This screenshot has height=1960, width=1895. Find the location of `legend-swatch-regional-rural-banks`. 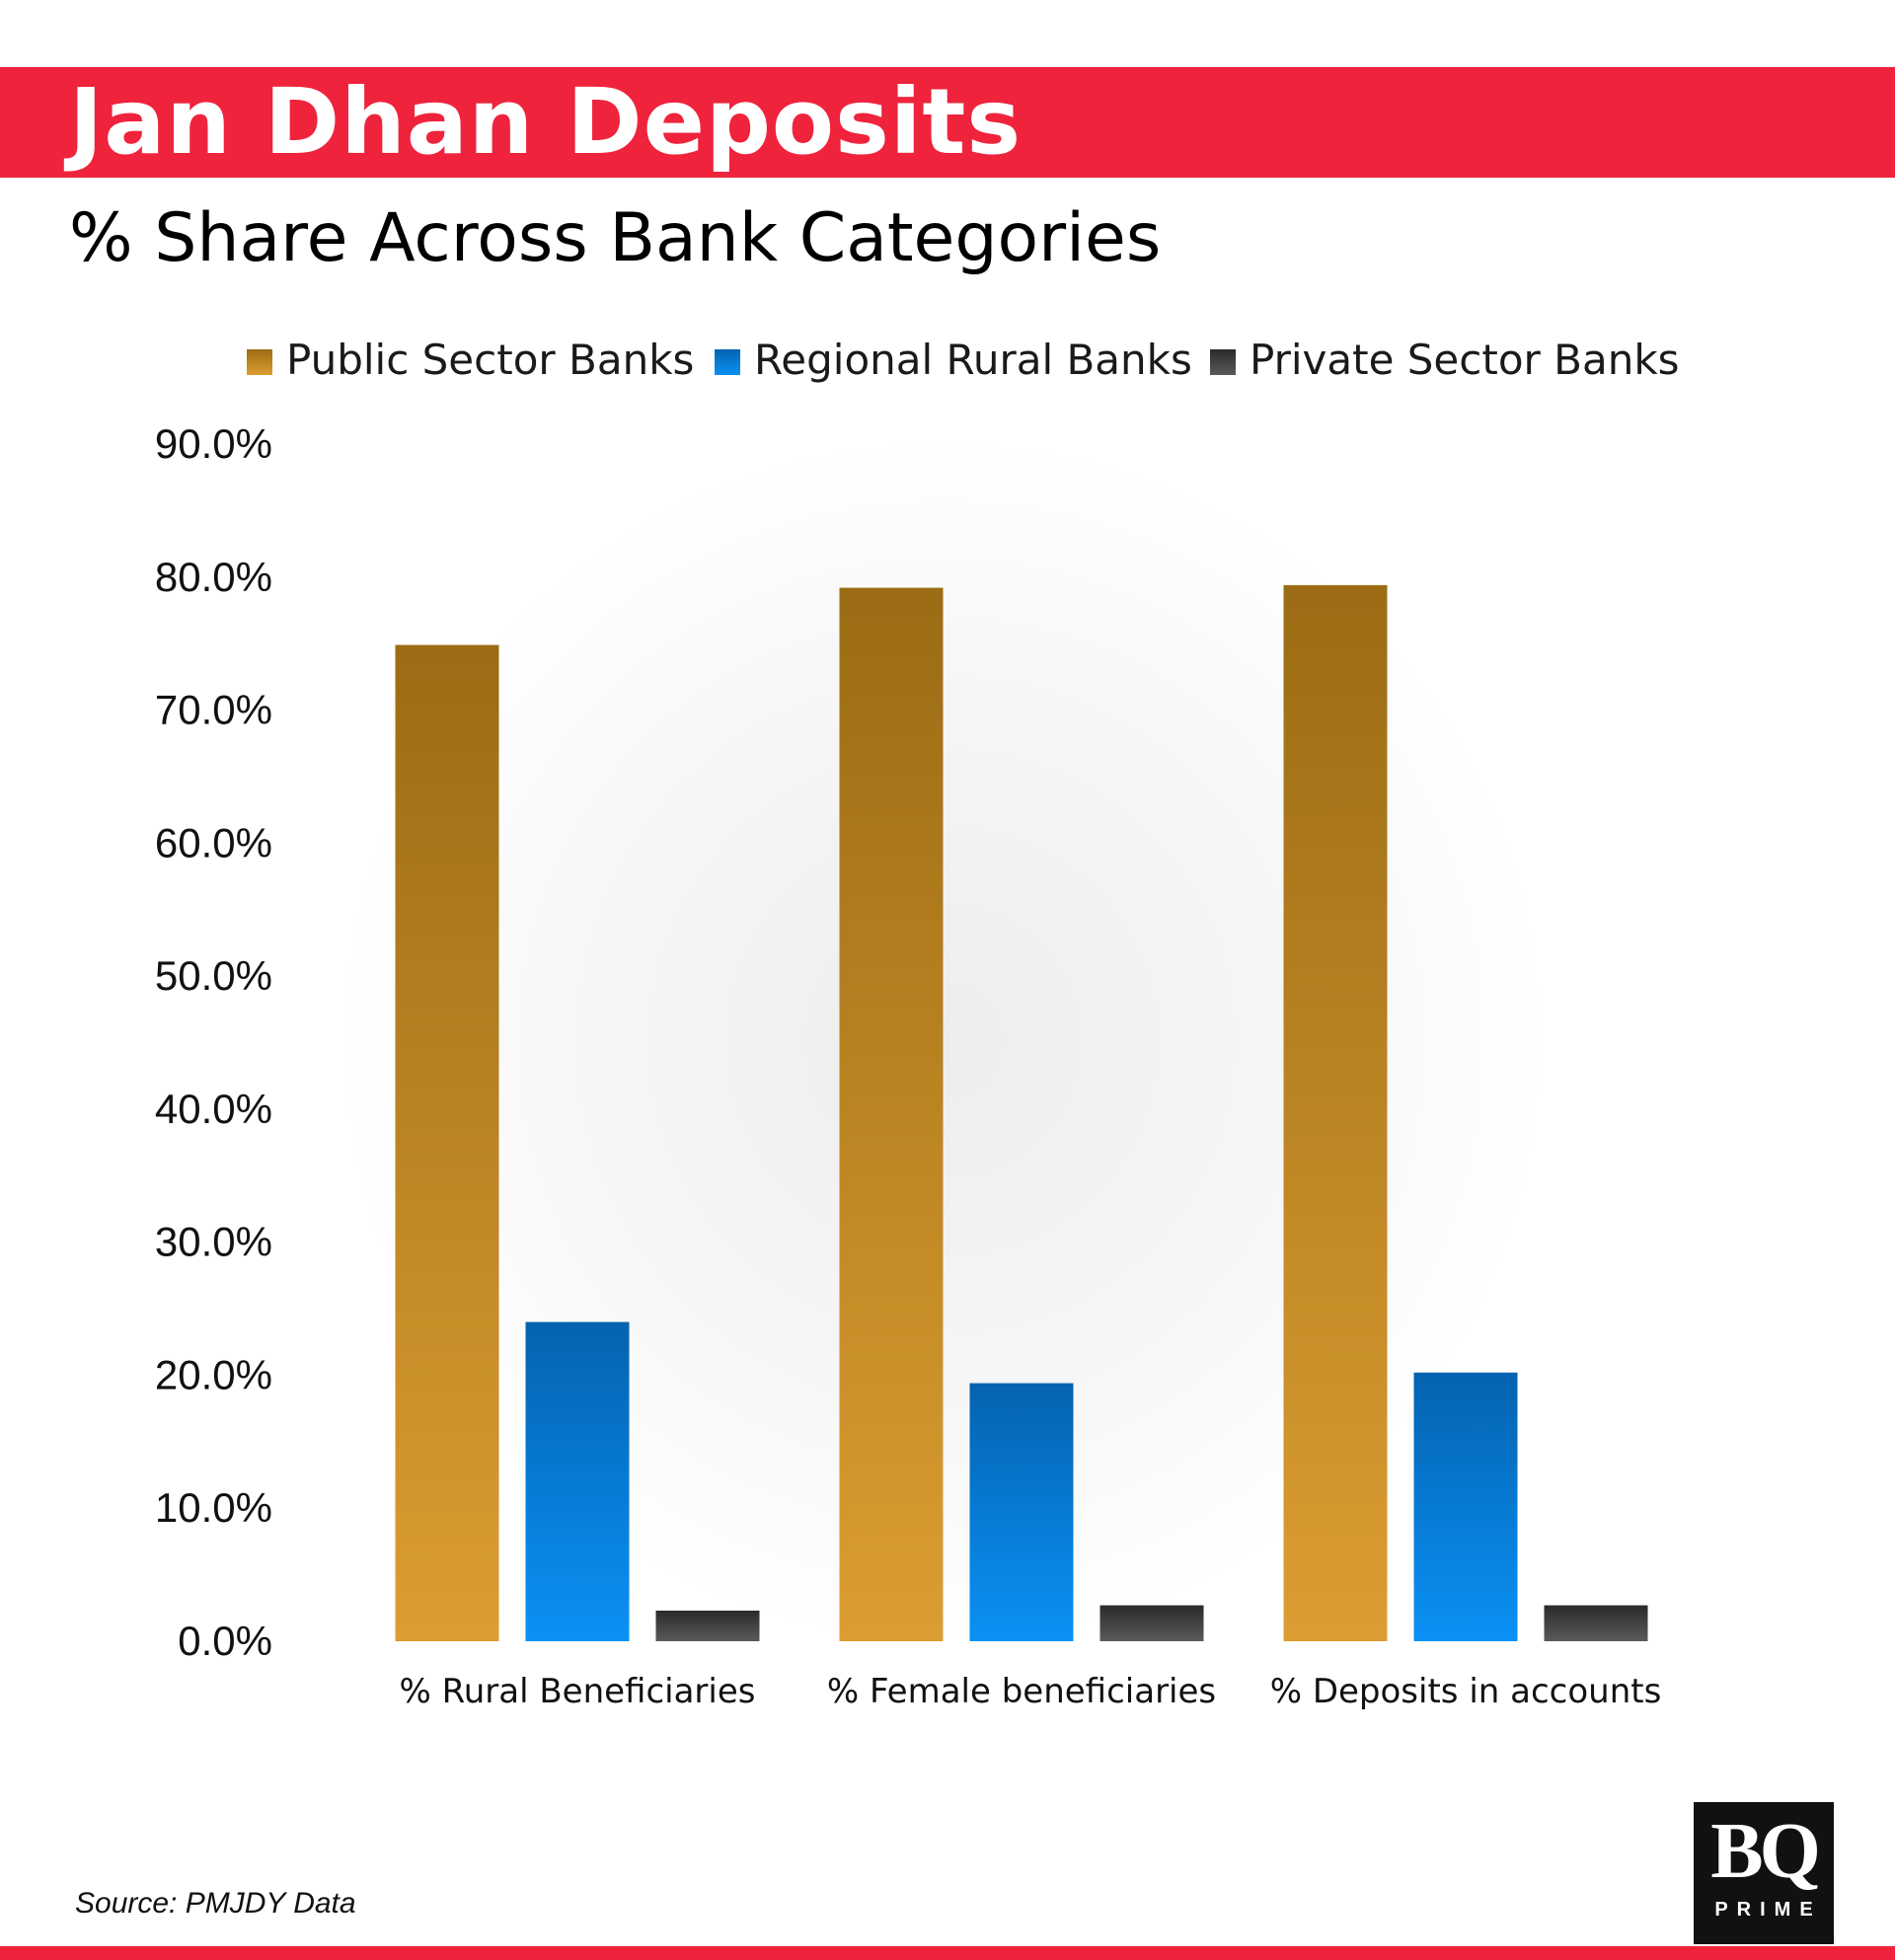

legend-swatch-regional-rural-banks is located at coordinates (728, 362).